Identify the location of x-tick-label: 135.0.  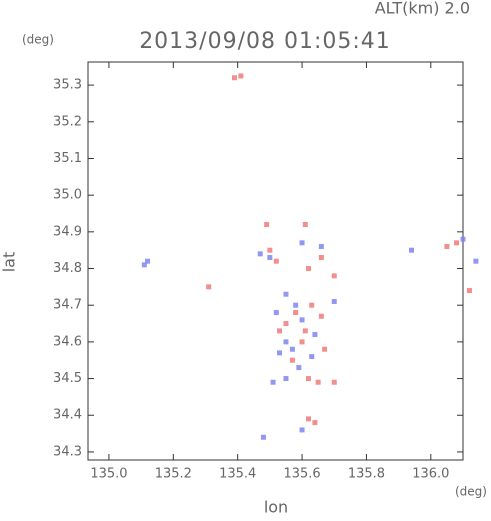
(108, 474).